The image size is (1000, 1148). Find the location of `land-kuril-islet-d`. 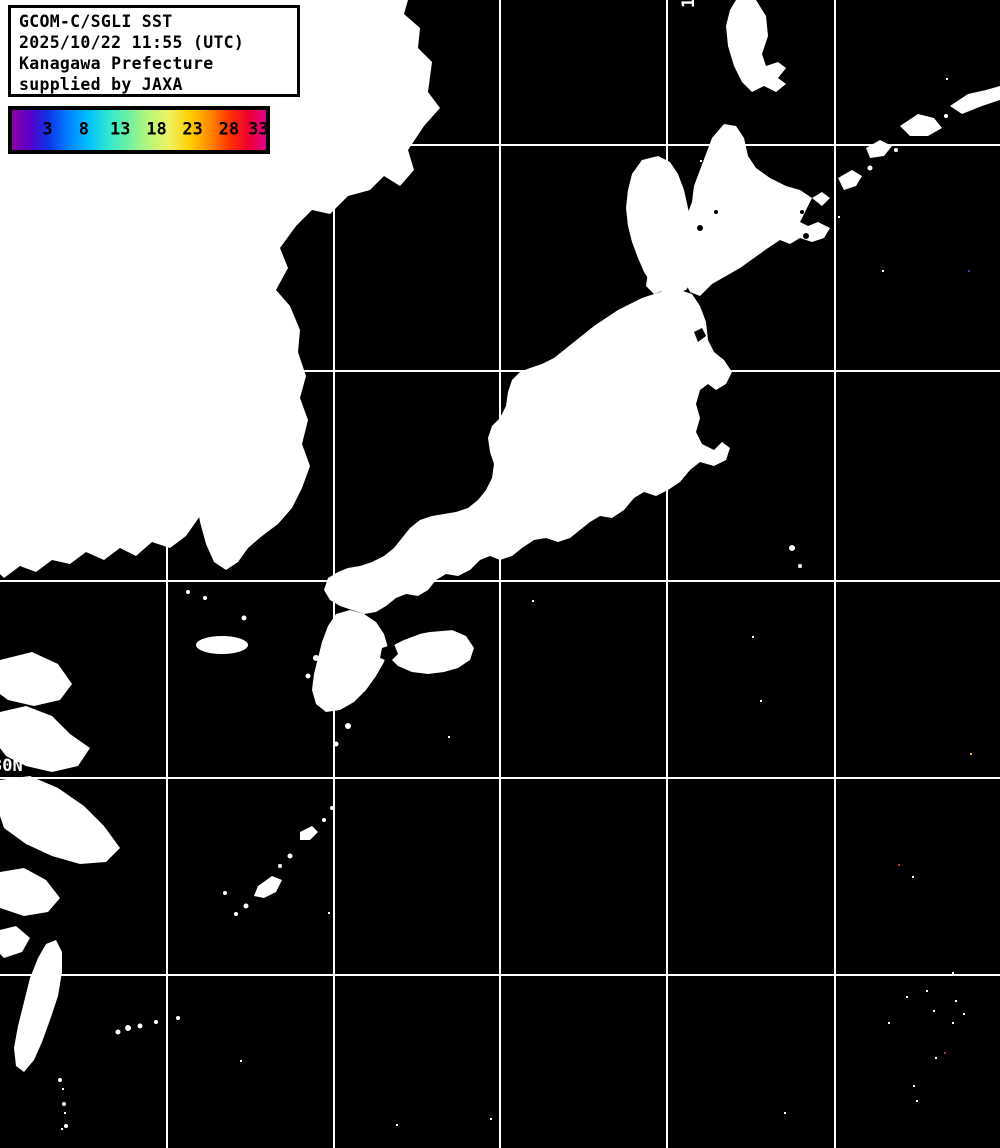

land-kuril-islet-d is located at coordinates (928, 132).